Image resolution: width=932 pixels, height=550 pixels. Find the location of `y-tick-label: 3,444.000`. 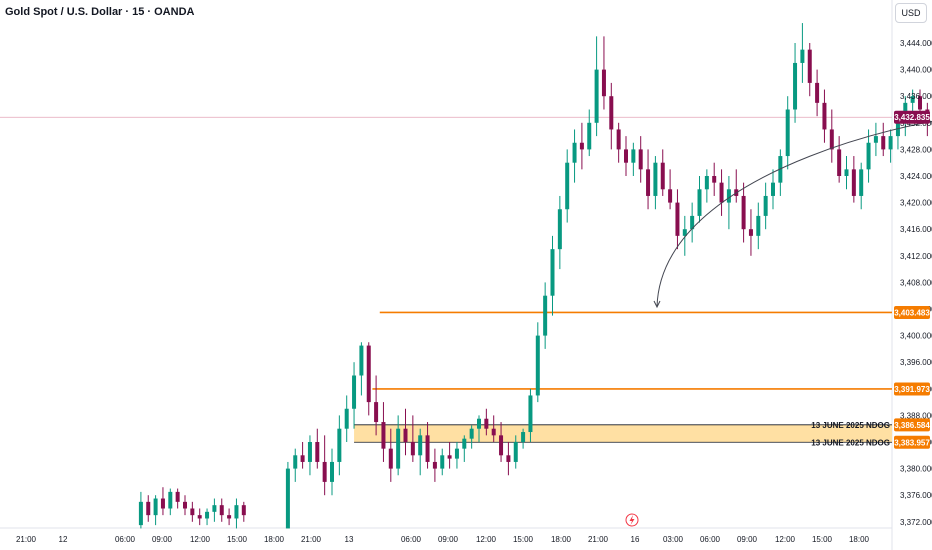

y-tick-label: 3,444.000 is located at coordinates (916, 43).